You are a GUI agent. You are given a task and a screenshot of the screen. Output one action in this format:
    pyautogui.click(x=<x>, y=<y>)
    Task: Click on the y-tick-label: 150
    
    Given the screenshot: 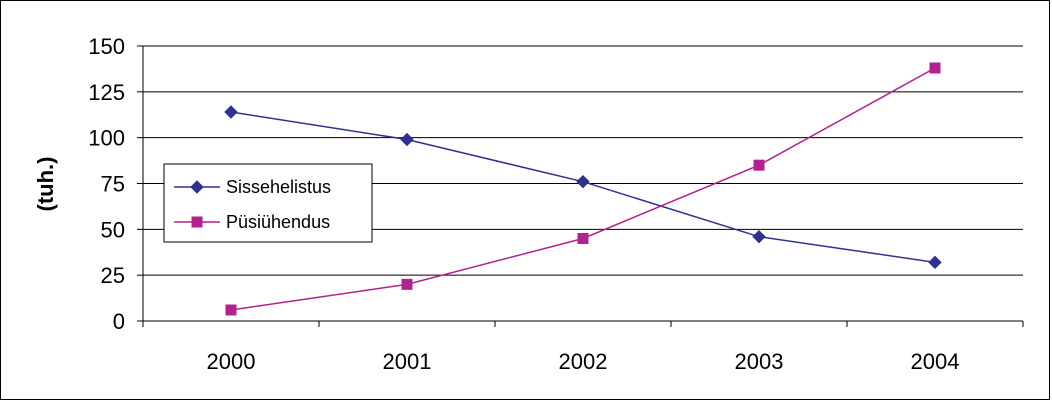 What is the action you would take?
    pyautogui.click(x=106, y=46)
    